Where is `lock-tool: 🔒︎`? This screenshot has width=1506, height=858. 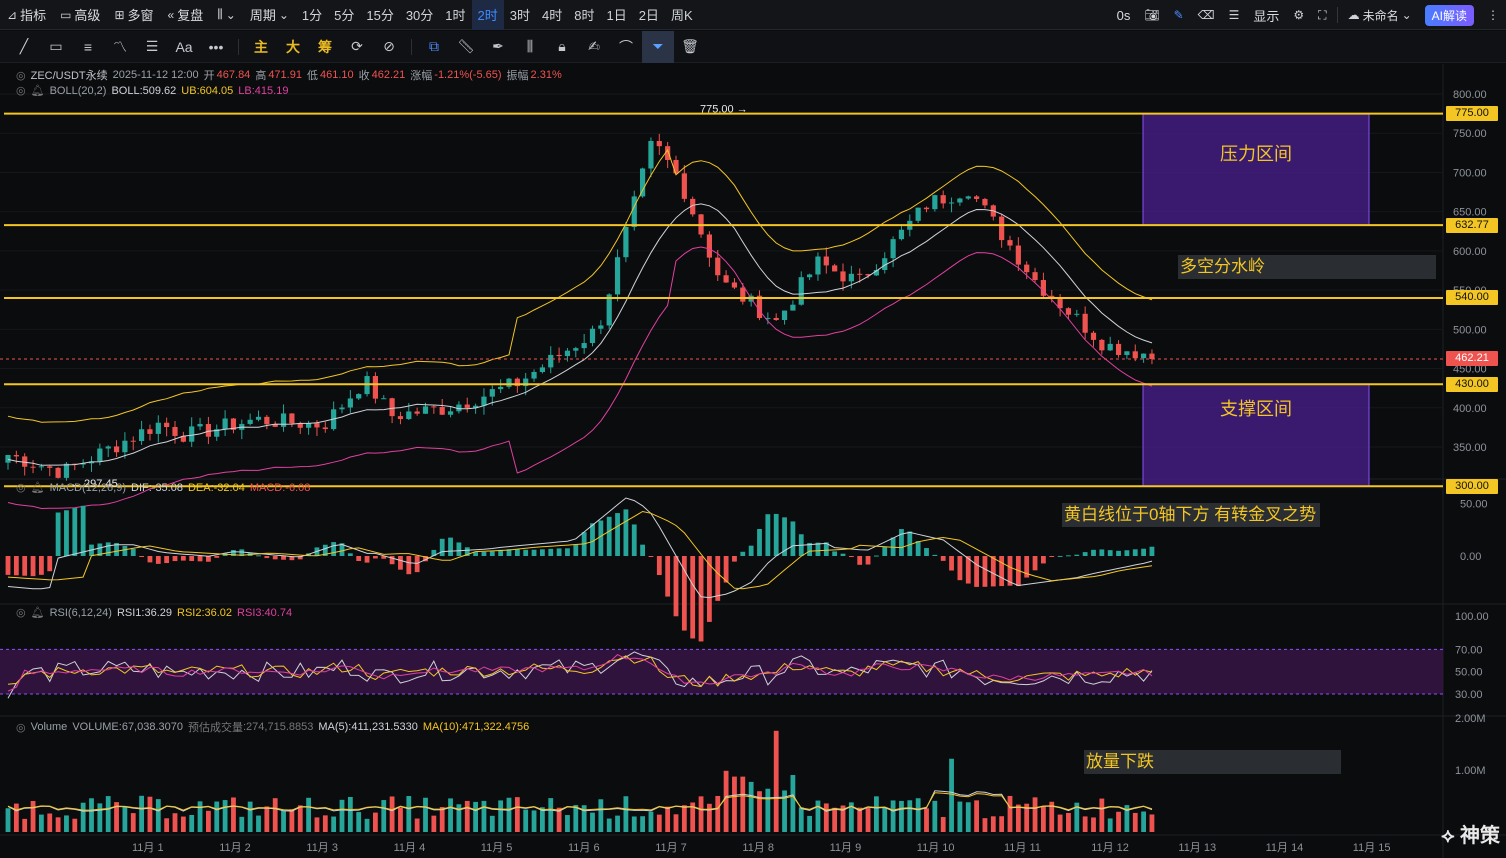 lock-tool: 🔒︎ is located at coordinates (562, 47).